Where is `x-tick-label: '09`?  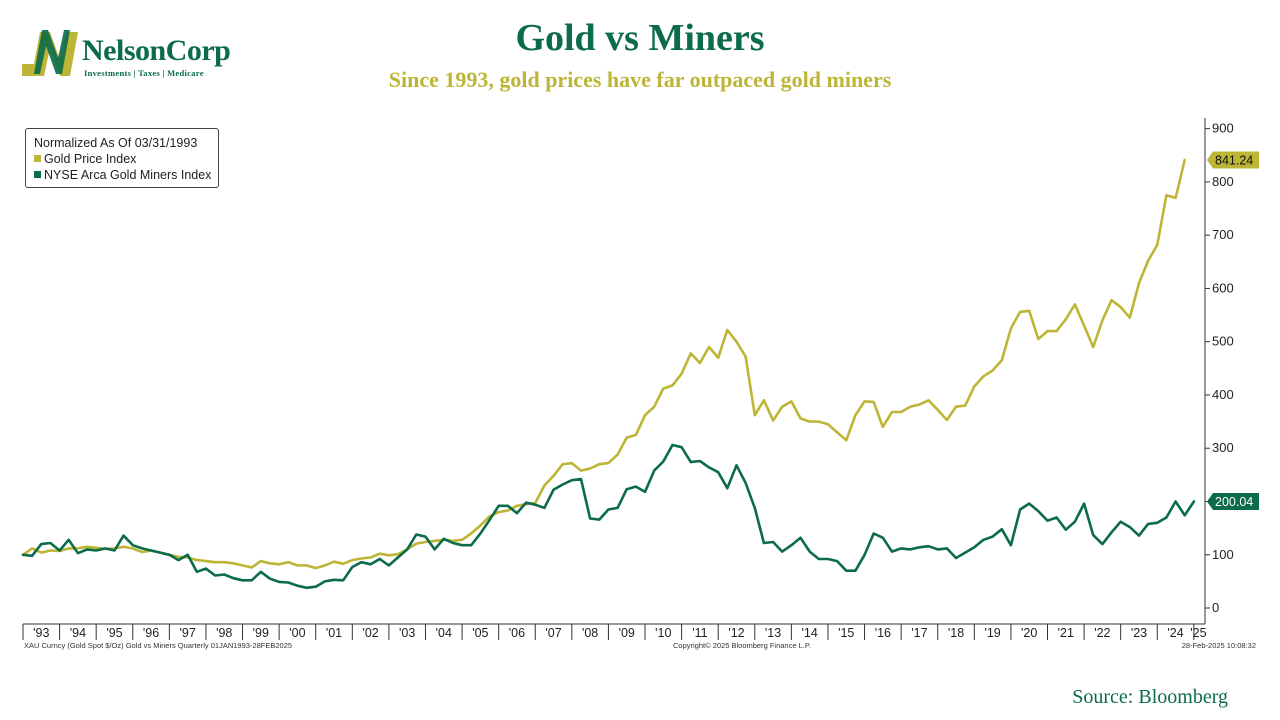 x-tick-label: '09 is located at coordinates (627, 633).